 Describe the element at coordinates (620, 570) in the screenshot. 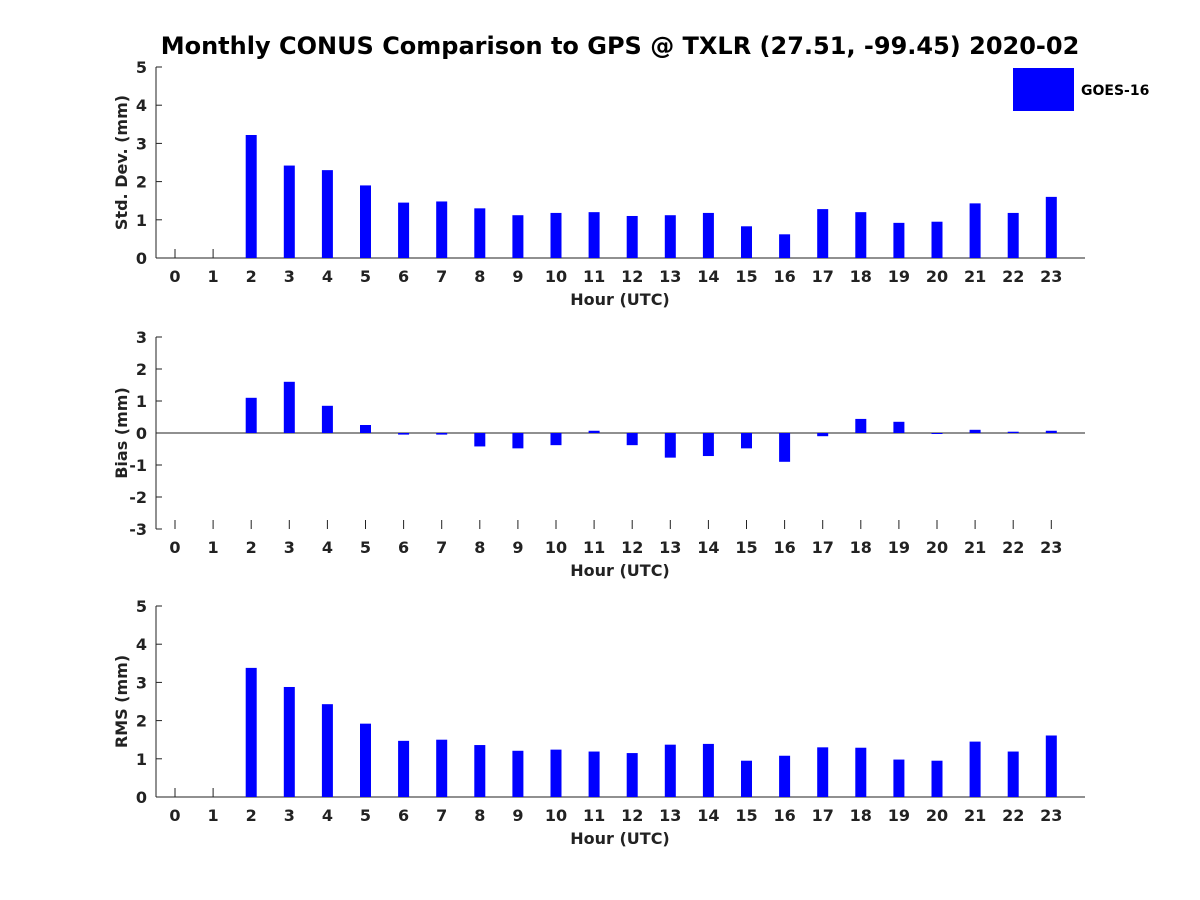

I see `x-axis-label: Hour (UTC)` at that location.